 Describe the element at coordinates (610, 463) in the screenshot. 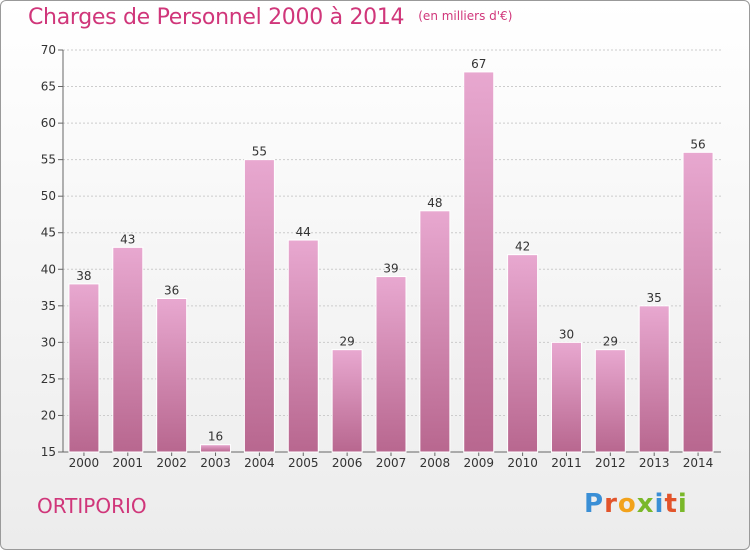

I see `x-tick-label-2012: 2012` at that location.